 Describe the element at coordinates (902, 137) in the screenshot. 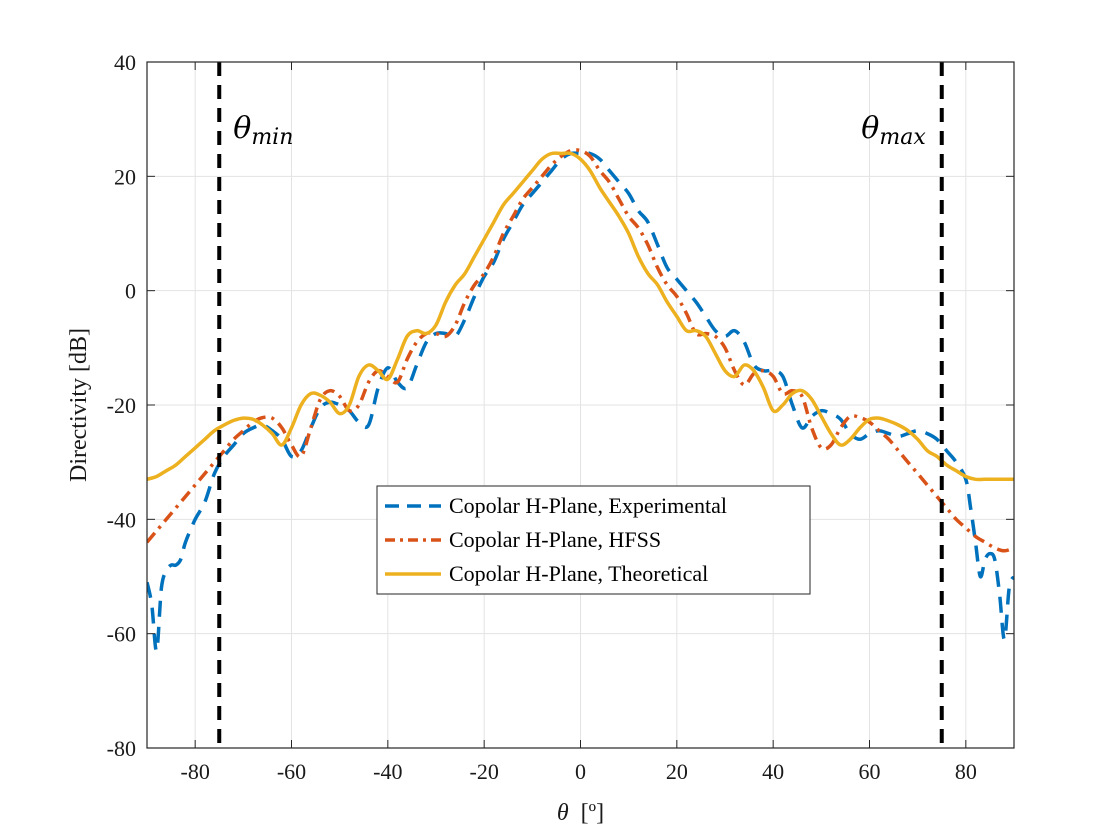

I see `vline-label-sub: max` at that location.